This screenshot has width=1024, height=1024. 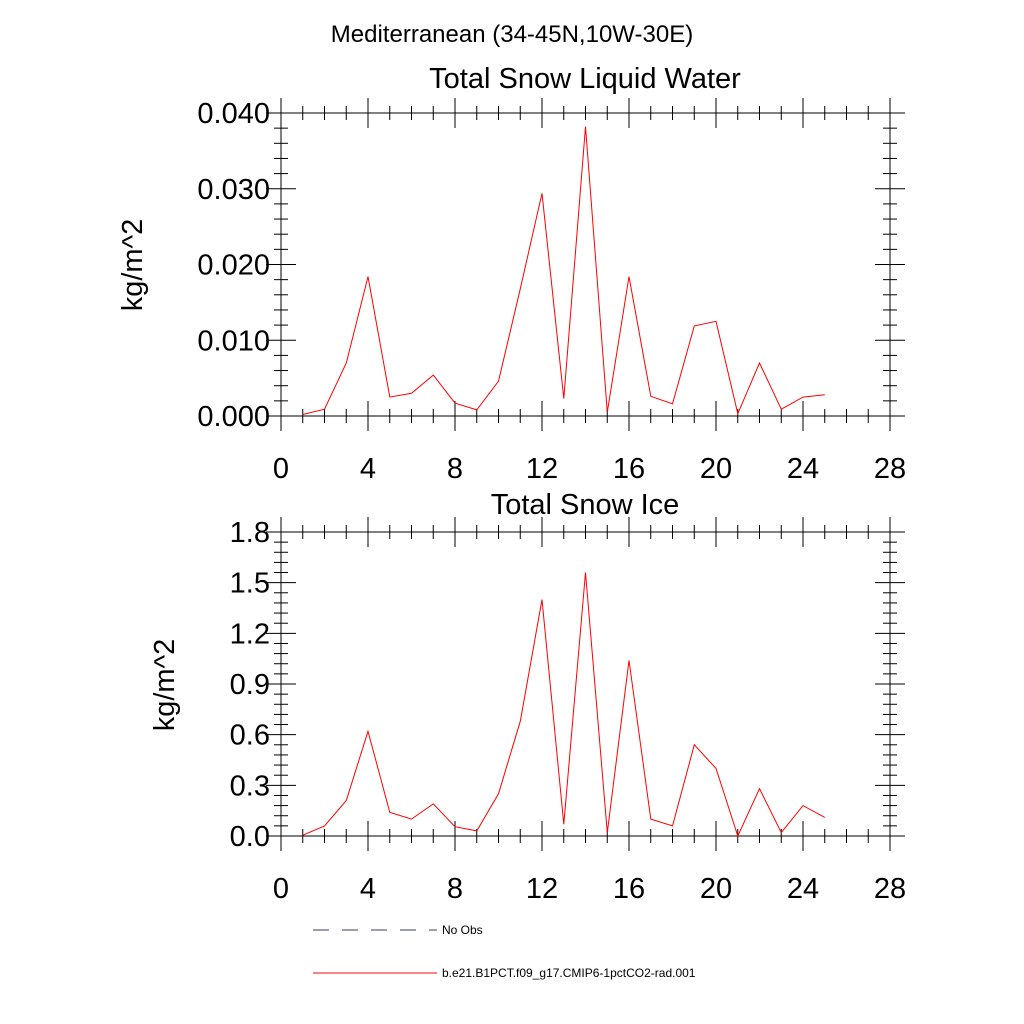 What do you see at coordinates (250, 685) in the screenshot?
I see `y-tick-label: 0.9` at bounding box center [250, 685].